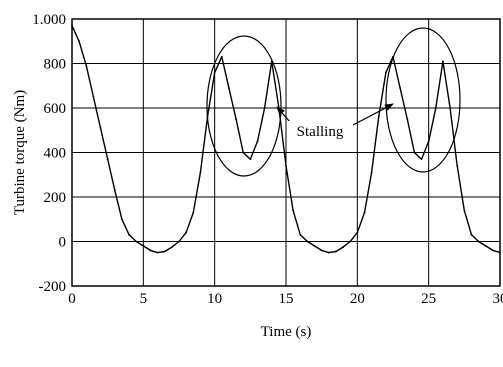 Image resolution: width=503 pixels, height=367 pixels. I want to click on x-axis-title: Time (s), so click(286, 332).